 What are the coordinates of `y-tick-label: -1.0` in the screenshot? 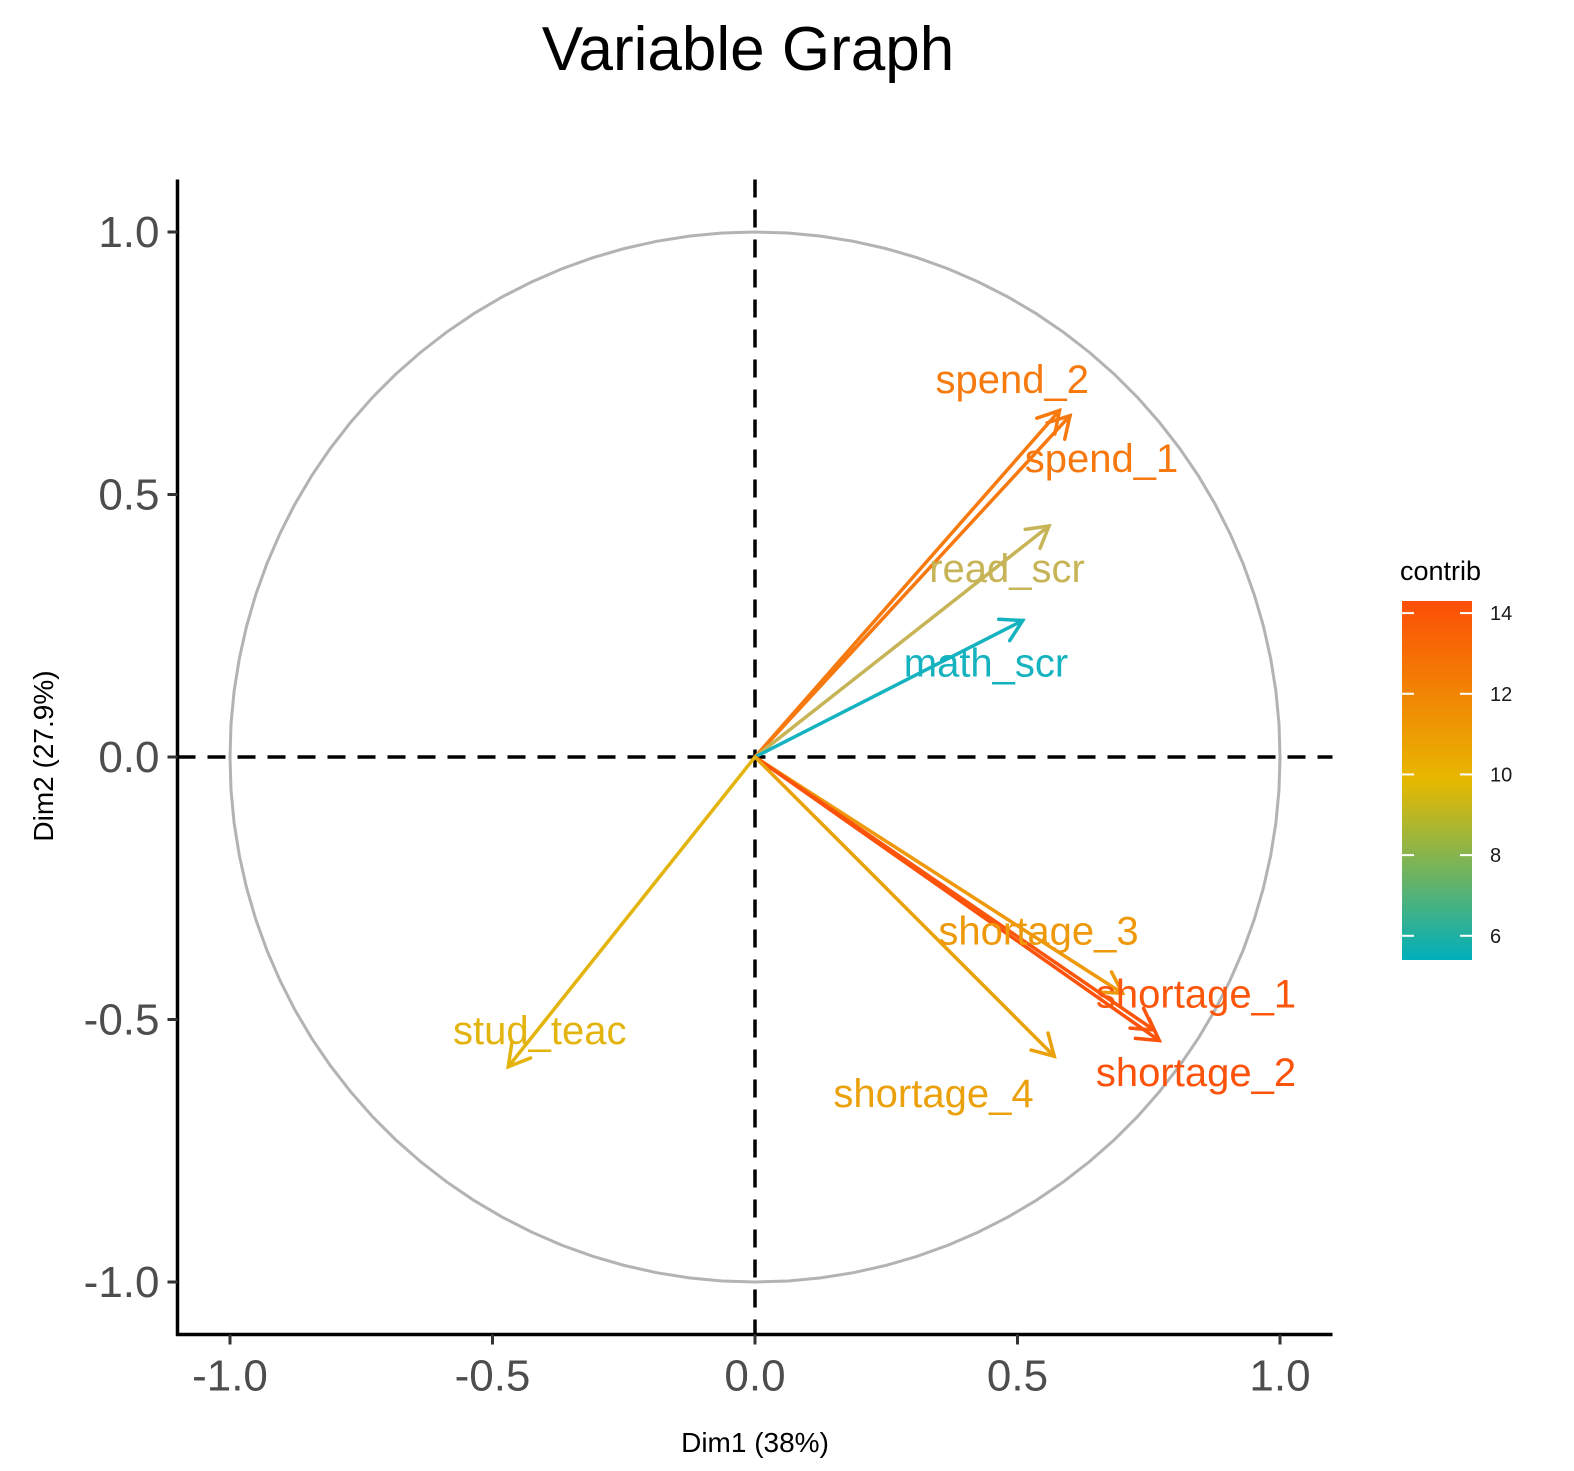 It's located at (122, 1282).